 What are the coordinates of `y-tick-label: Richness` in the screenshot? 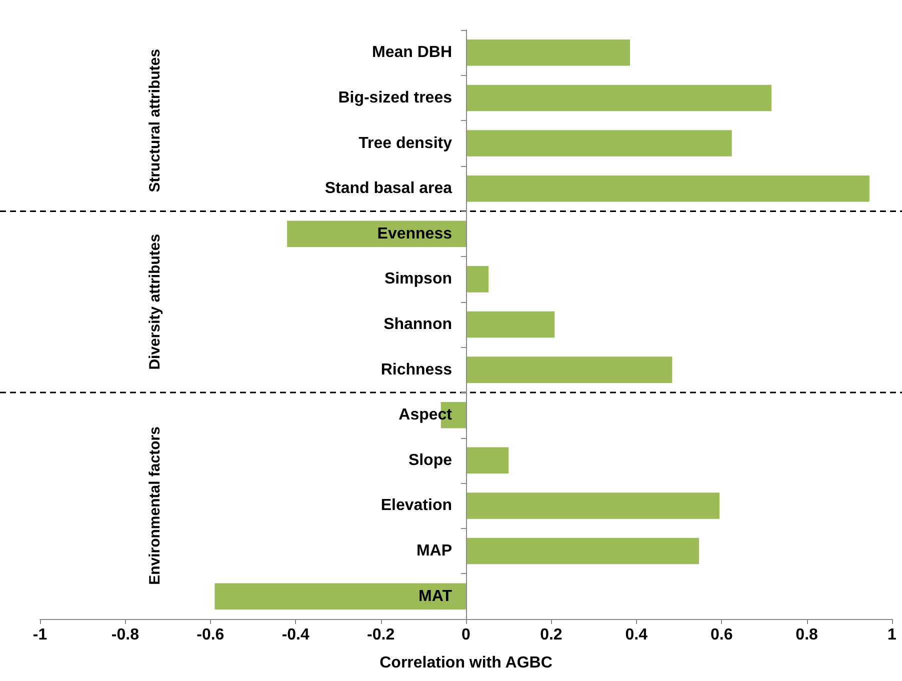 It's located at (416, 369).